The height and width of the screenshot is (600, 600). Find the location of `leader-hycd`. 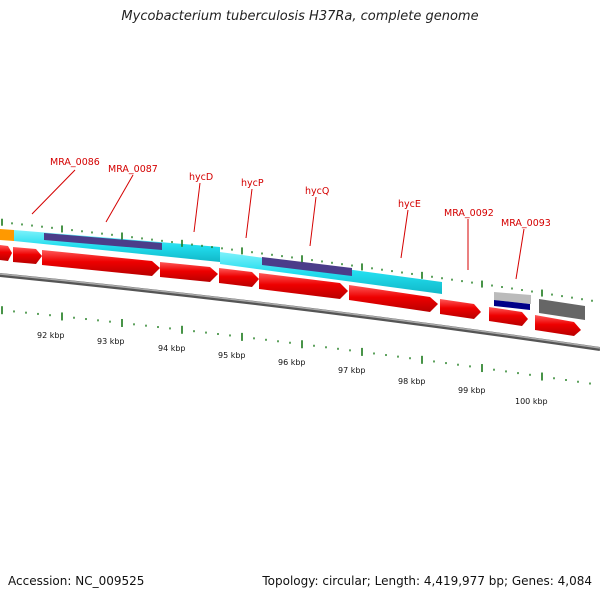

leader-hycd is located at coordinates (197, 207).